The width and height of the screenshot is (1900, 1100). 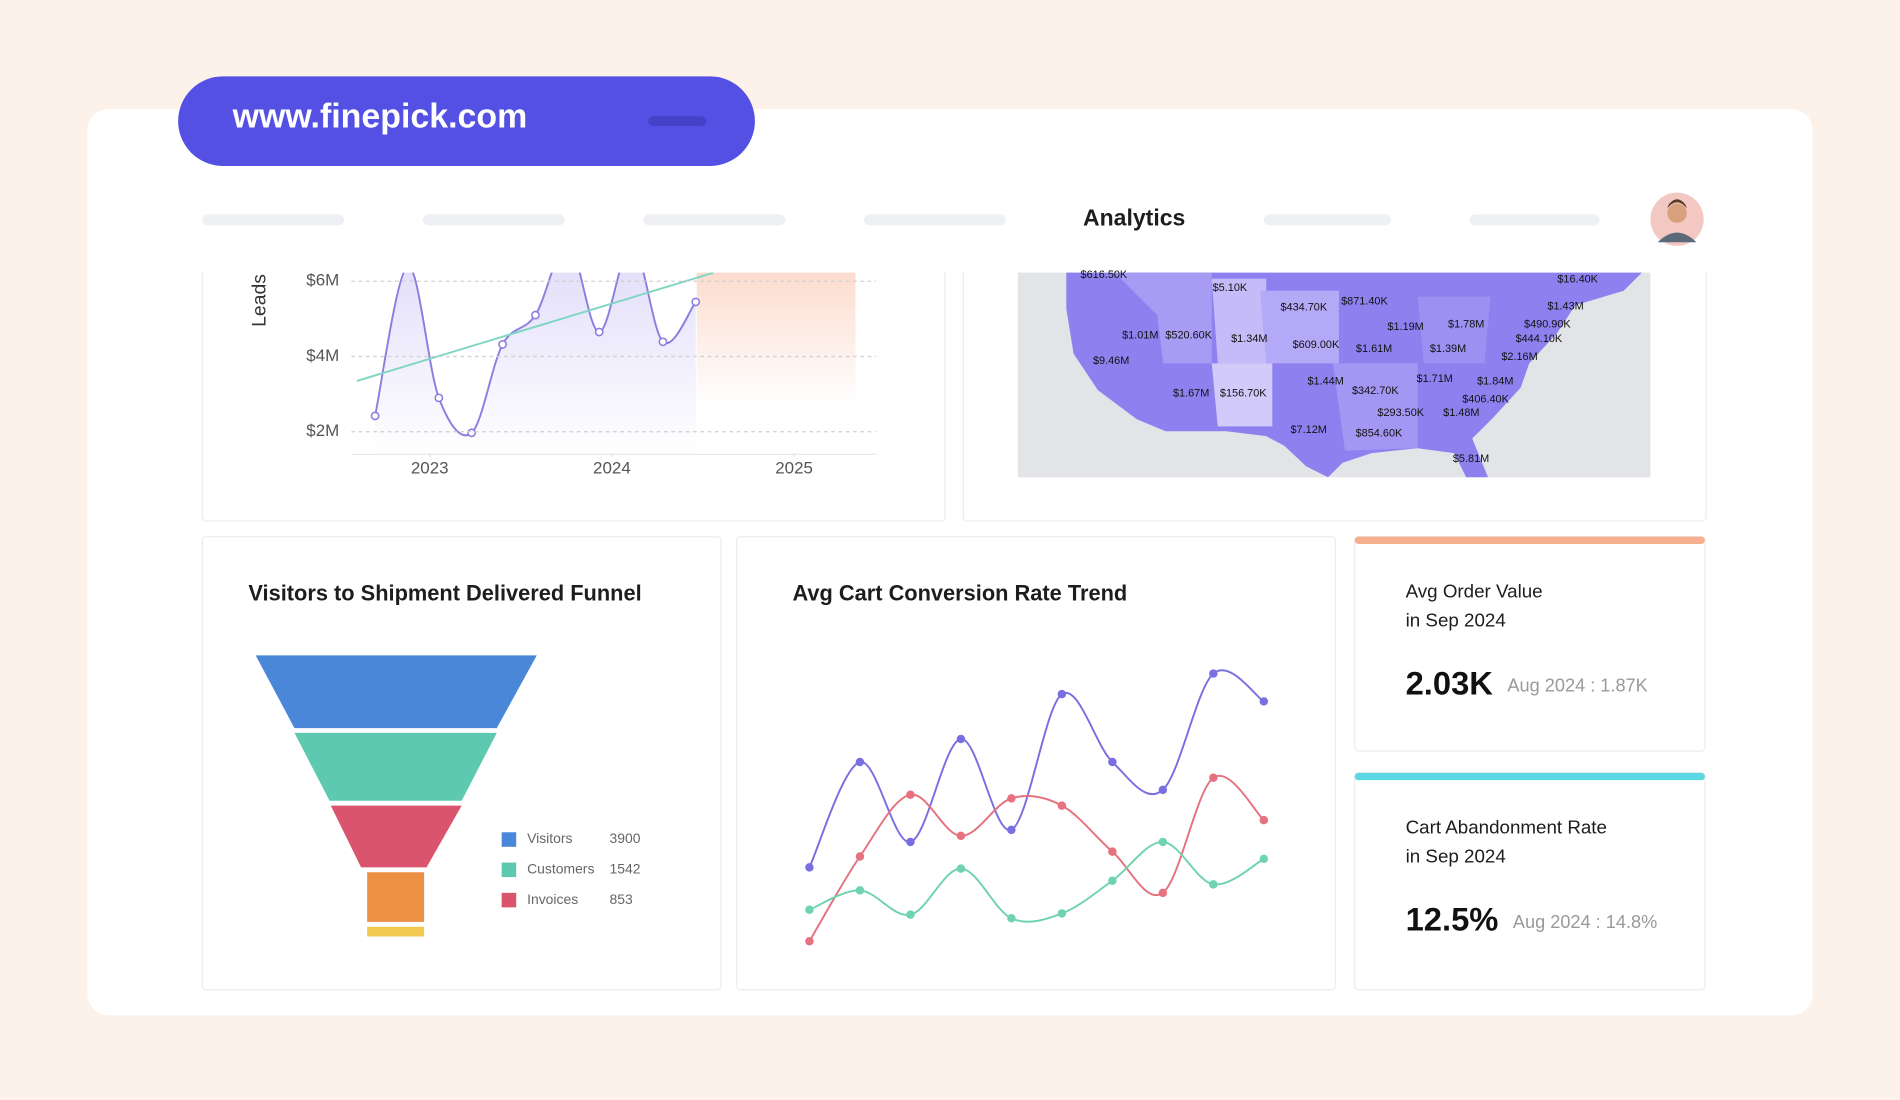 I want to click on map-label: $1.43M, so click(x=1565, y=306).